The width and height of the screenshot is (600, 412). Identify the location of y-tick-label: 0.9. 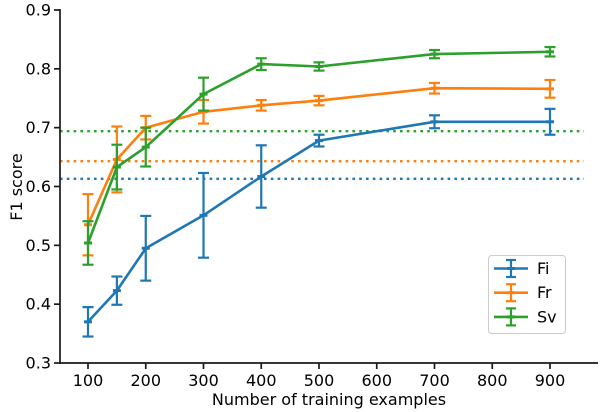
(38, 10).